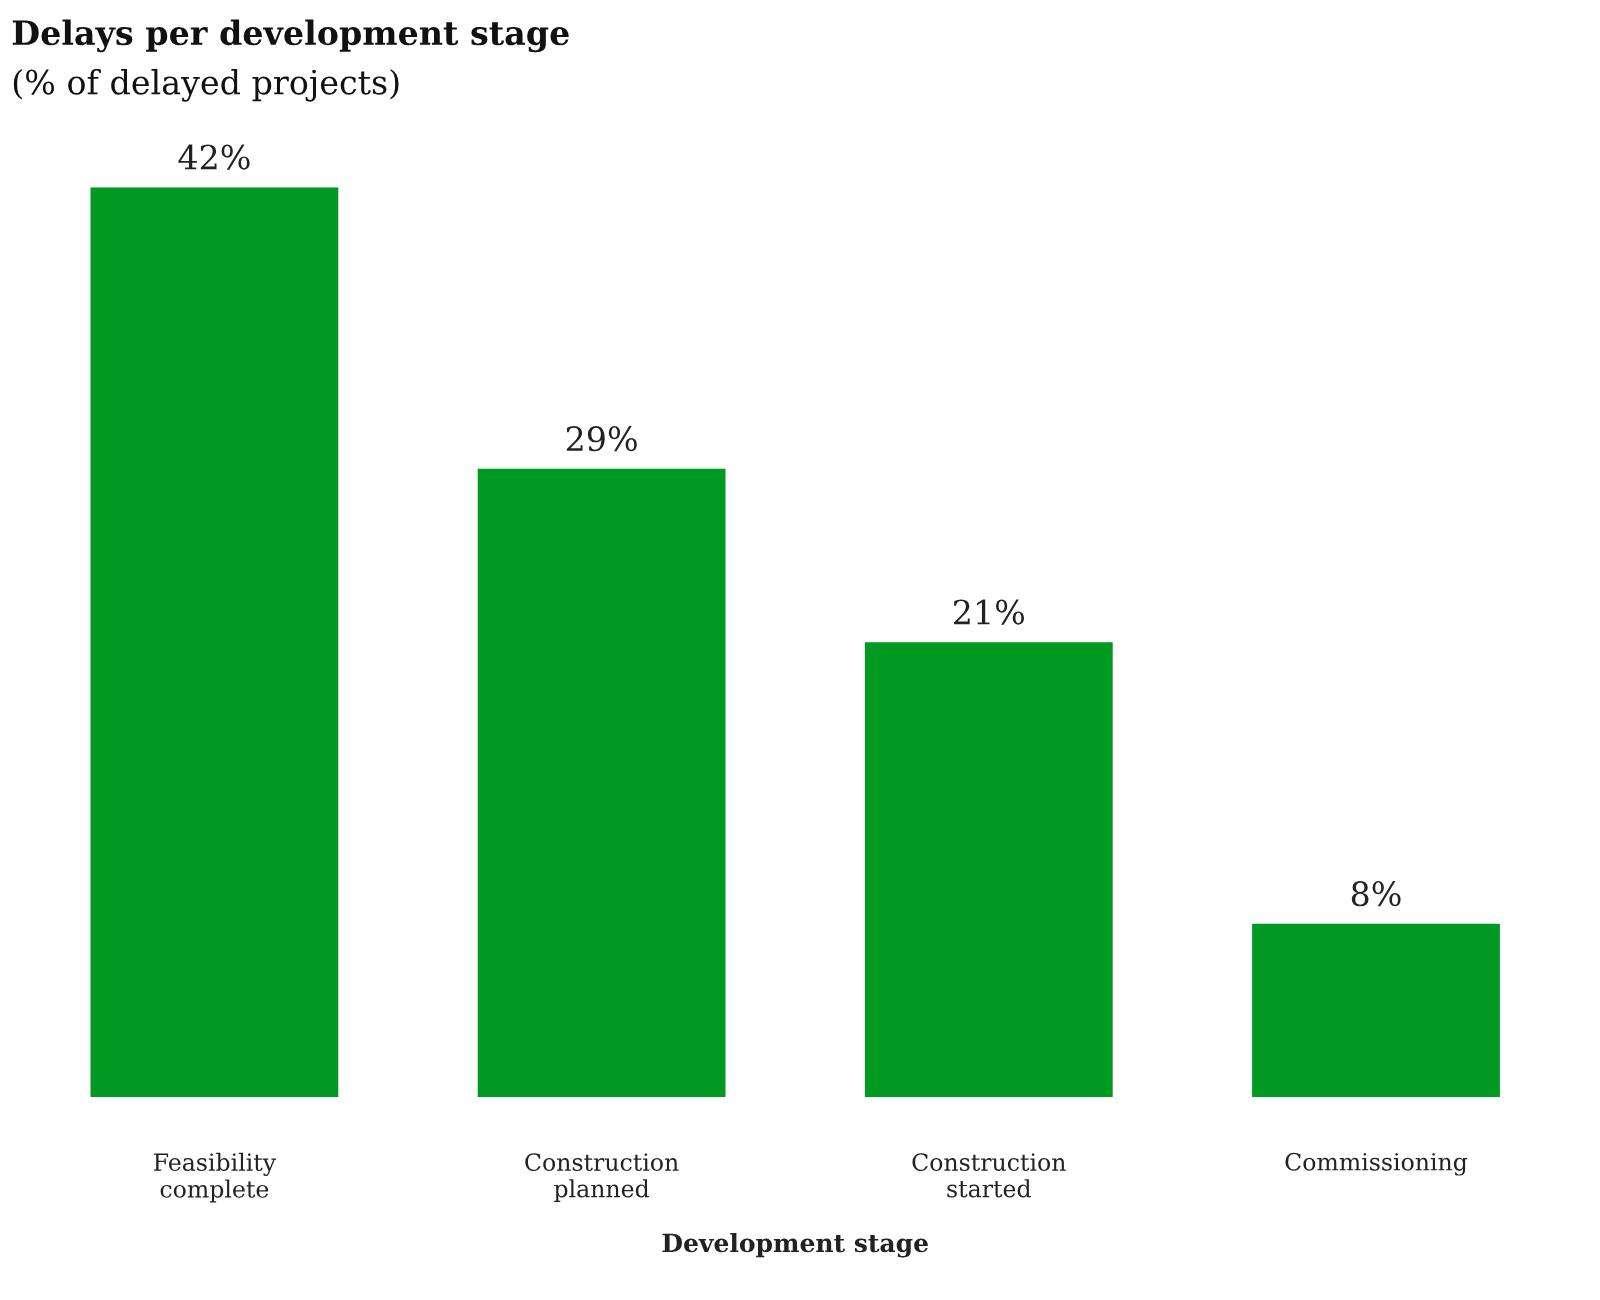 The image size is (1600, 1300). Describe the element at coordinates (795, 1245) in the screenshot. I see `x-axis-title: Development stage` at that location.